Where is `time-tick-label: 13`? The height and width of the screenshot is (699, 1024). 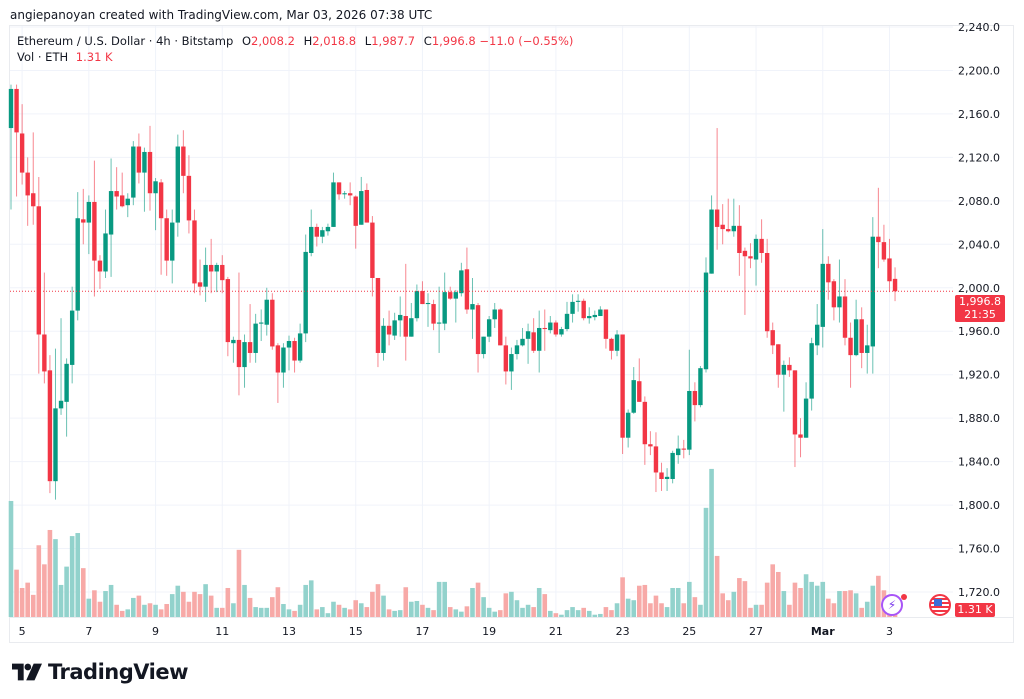
time-tick-label: 13 is located at coordinates (289, 631).